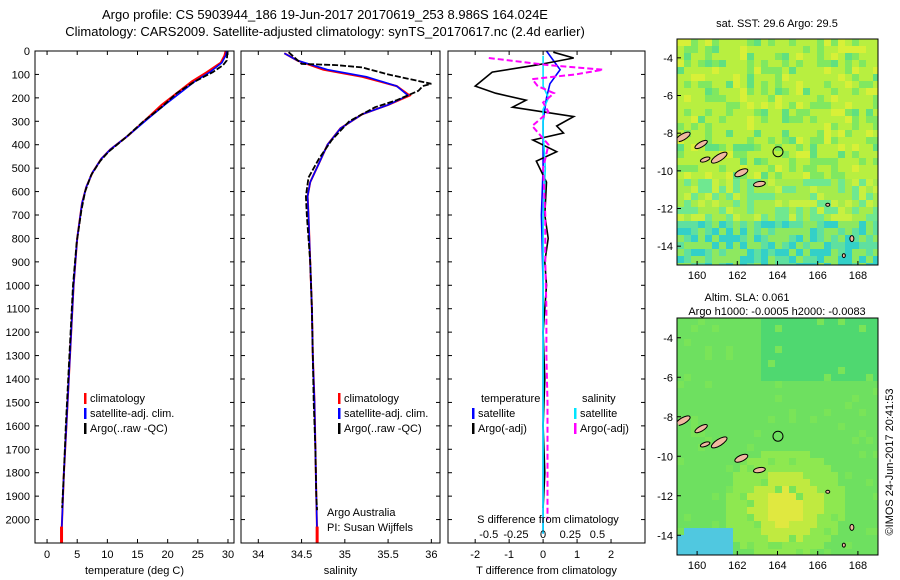  Describe the element at coordinates (515, 535) in the screenshot. I see `top-x-tick-label: -0.25` at that location.